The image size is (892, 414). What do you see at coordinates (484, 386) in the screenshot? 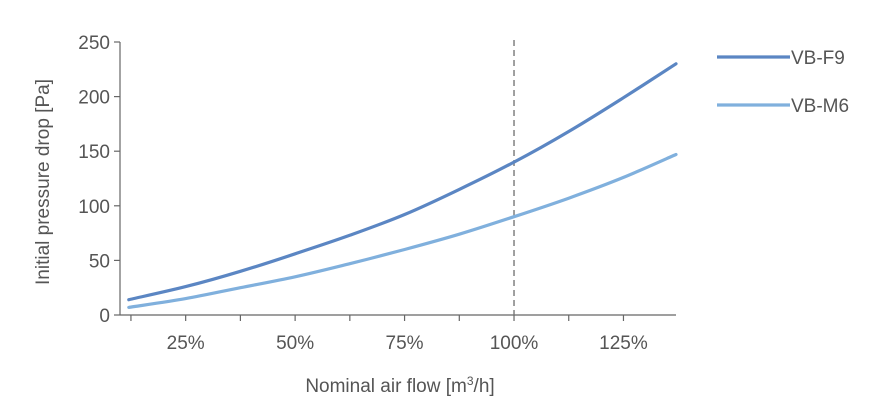
I see `x-axis-title-suffix: /h]` at bounding box center [484, 386].